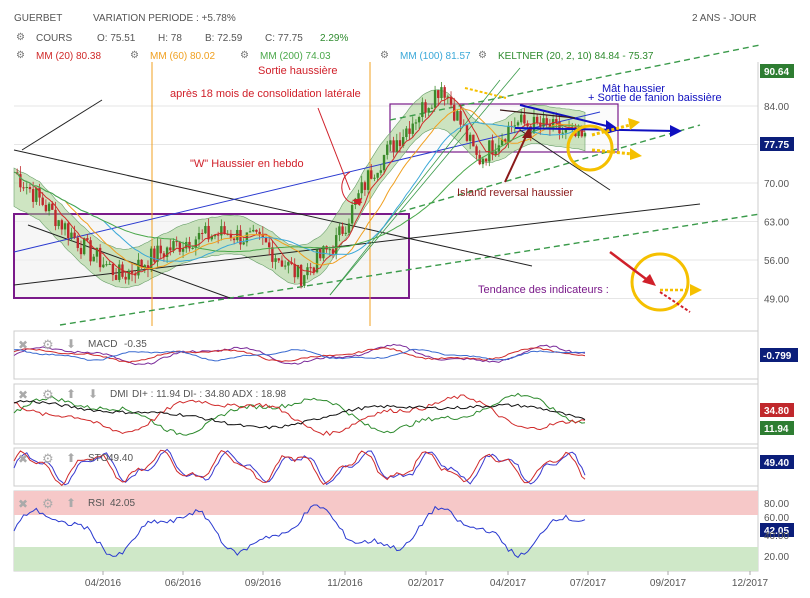 The image size is (810, 598). What do you see at coordinates (575, 82) in the screenshot?
I see `channel-line` at bounding box center [575, 82].